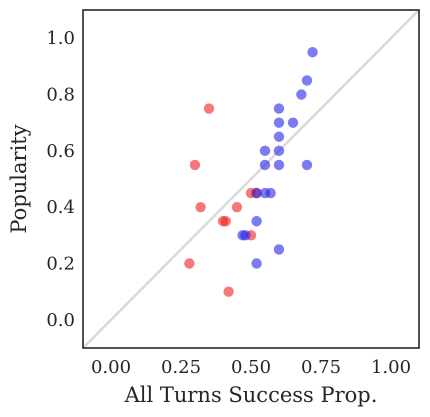  What do you see at coordinates (391, 367) in the screenshot?
I see `x-tick-label: 1.00` at bounding box center [391, 367].